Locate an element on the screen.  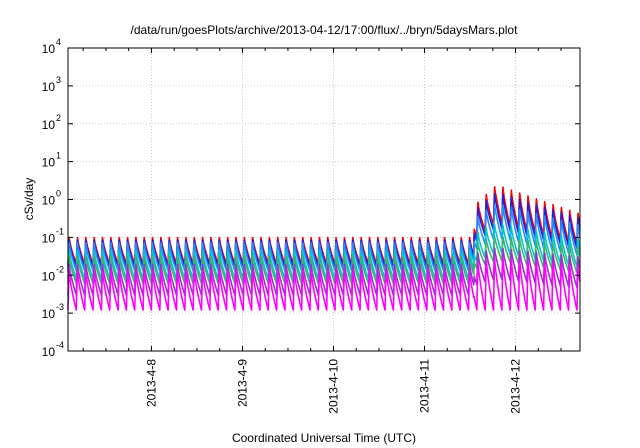
y-tick-exponent: -3 is located at coordinates (60, 307).